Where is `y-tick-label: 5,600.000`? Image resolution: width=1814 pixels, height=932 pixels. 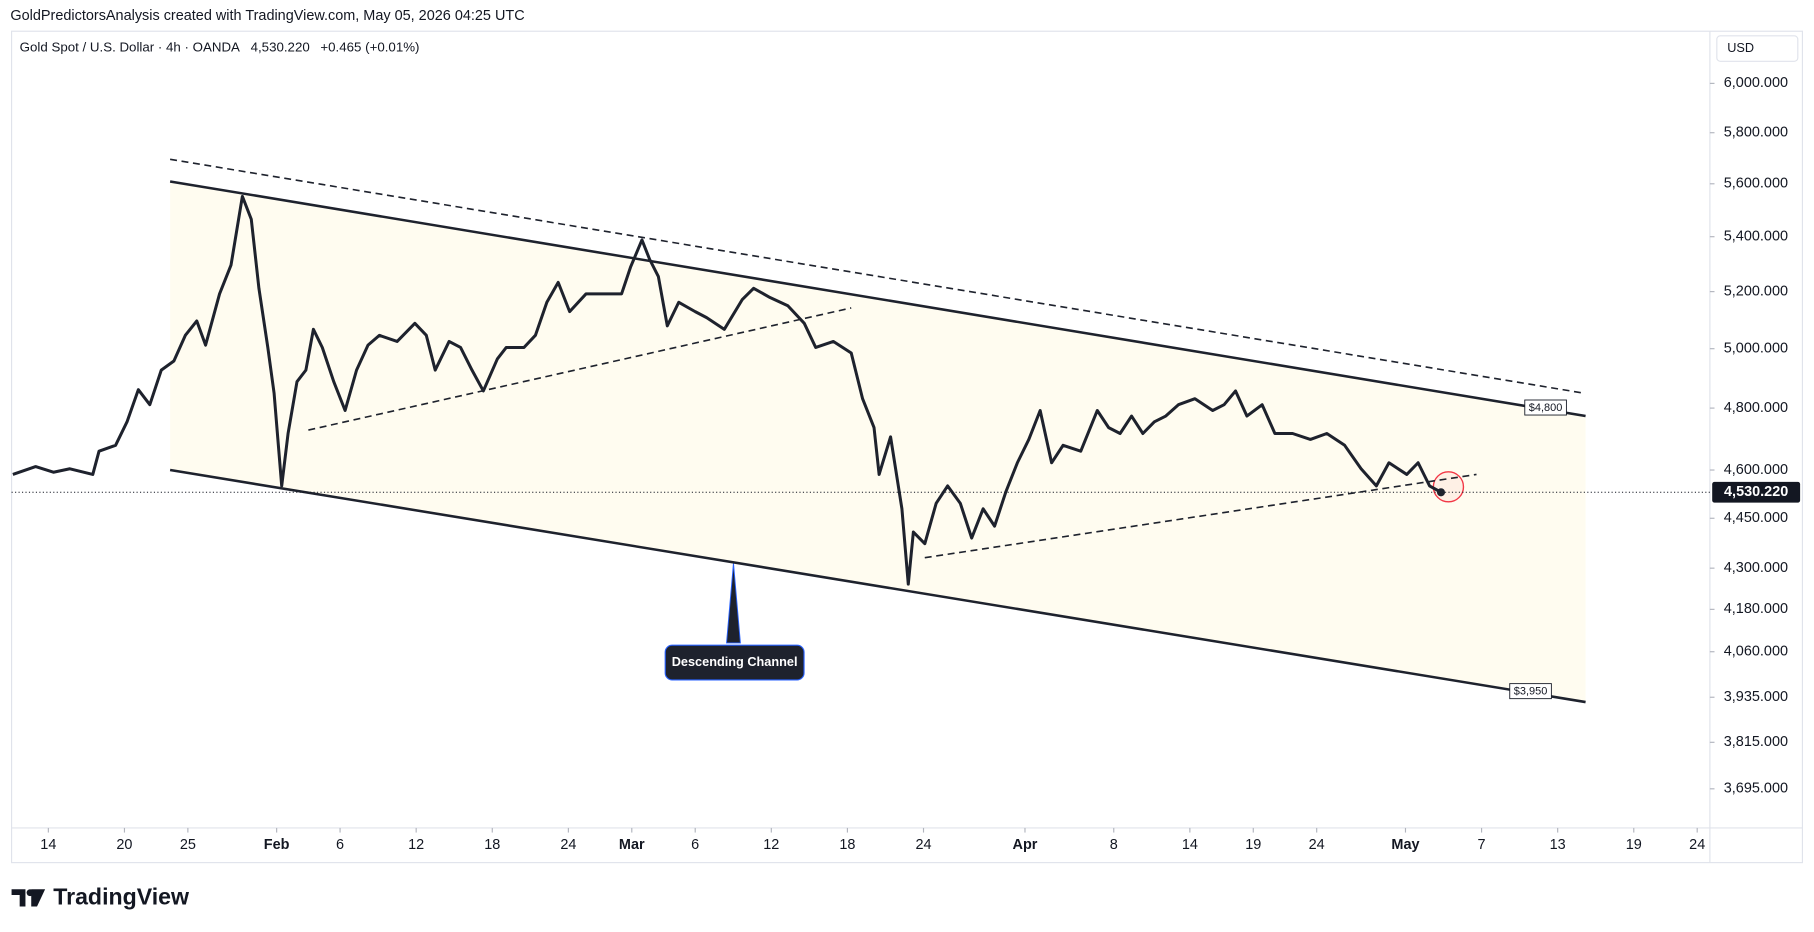 y-tick-label: 5,600.000 is located at coordinates (1756, 184).